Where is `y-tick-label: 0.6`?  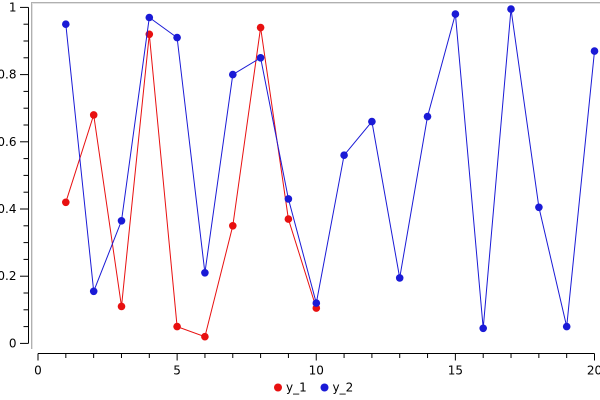
y-tick-label: 0.6 is located at coordinates (8, 142).